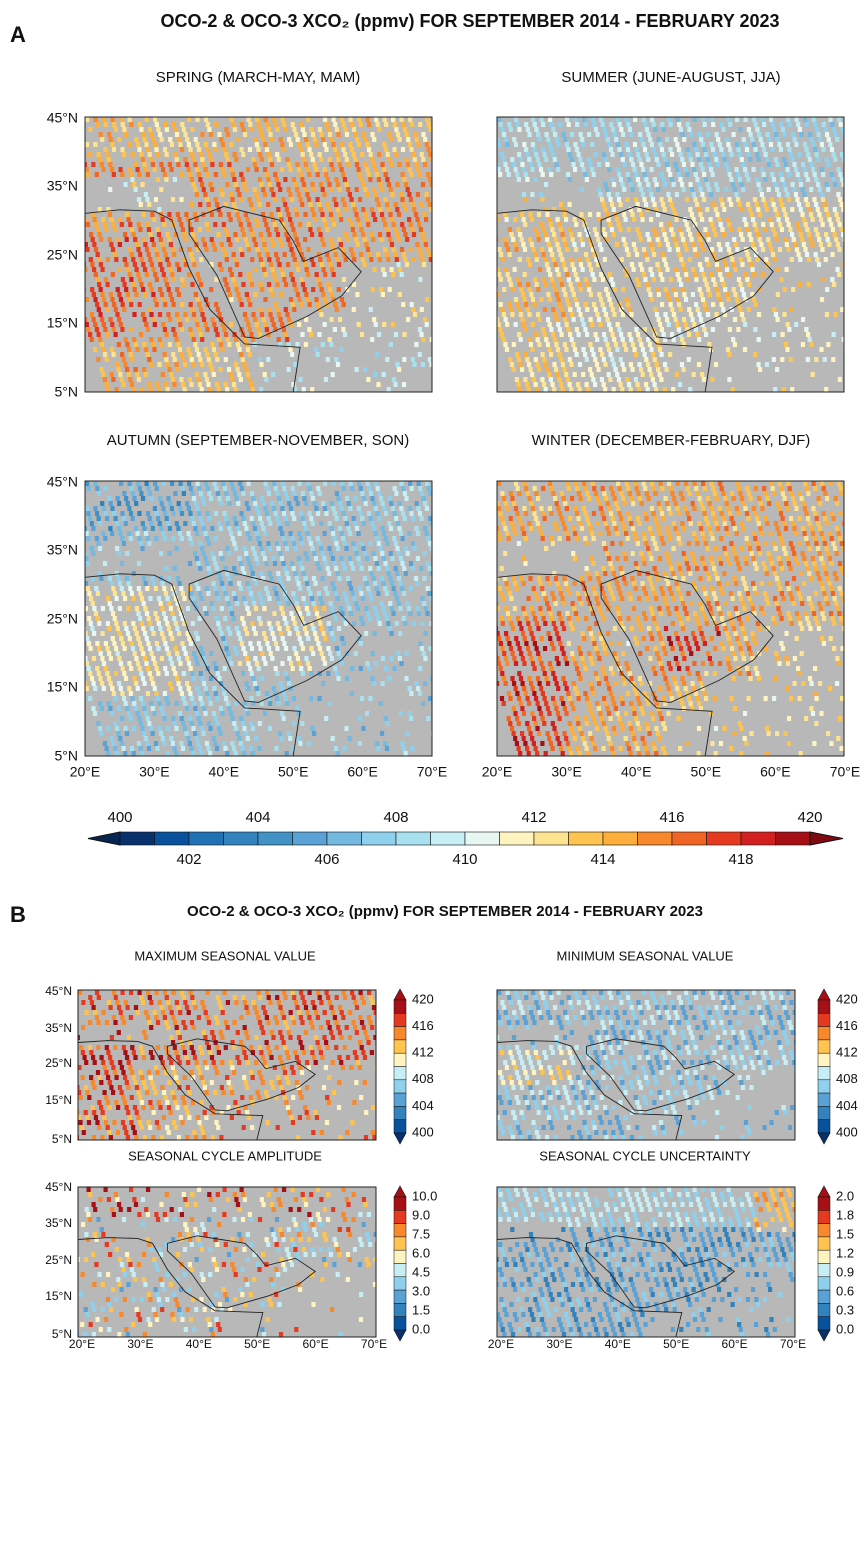 The width and height of the screenshot is (865, 1553). What do you see at coordinates (225, 955) in the screenshot?
I see `map-title: MAXIMUM SEASONAL VALUE` at bounding box center [225, 955].